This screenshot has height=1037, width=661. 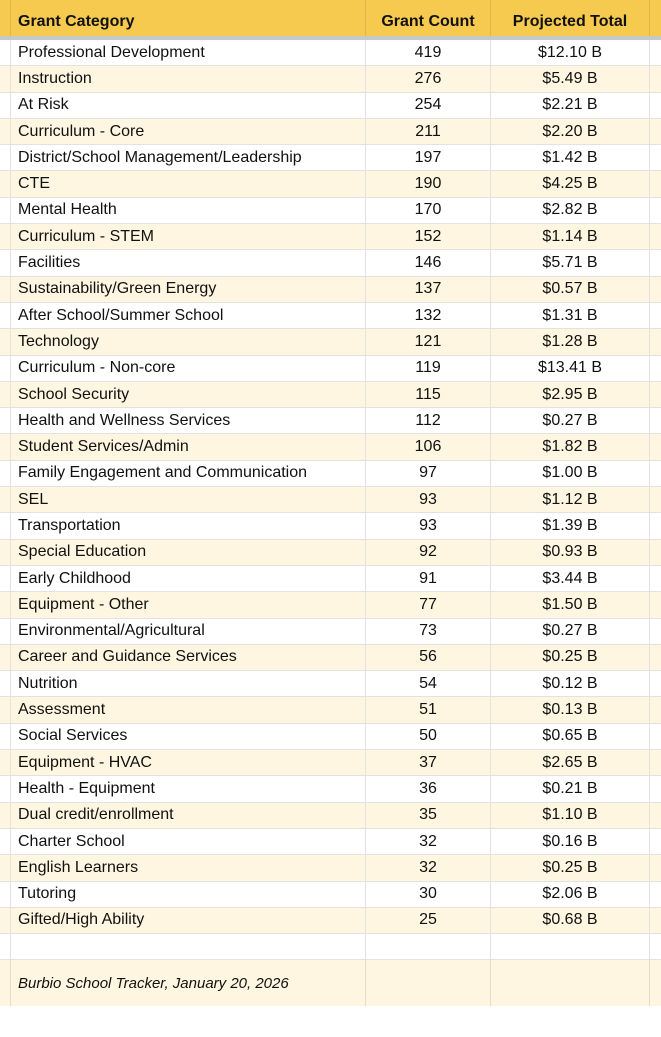 I want to click on category-cell: At Risk, so click(x=188, y=105).